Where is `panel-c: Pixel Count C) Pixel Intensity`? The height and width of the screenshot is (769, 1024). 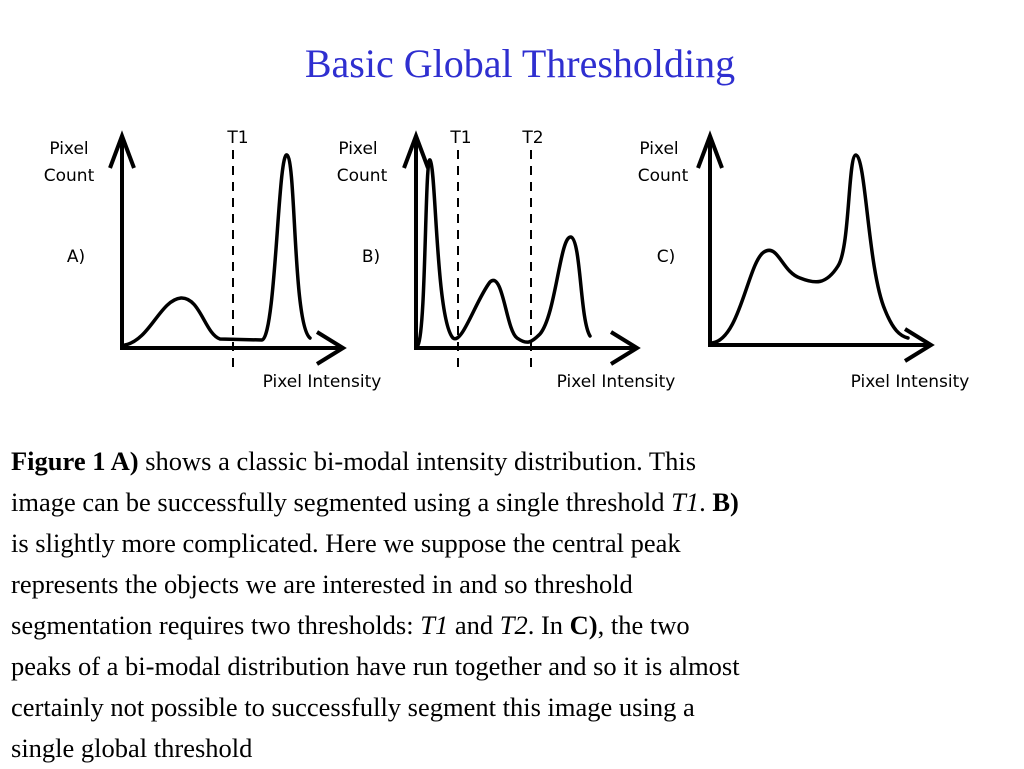
panel-c: Pixel Count C) Pixel Intensity is located at coordinates (804, 261).